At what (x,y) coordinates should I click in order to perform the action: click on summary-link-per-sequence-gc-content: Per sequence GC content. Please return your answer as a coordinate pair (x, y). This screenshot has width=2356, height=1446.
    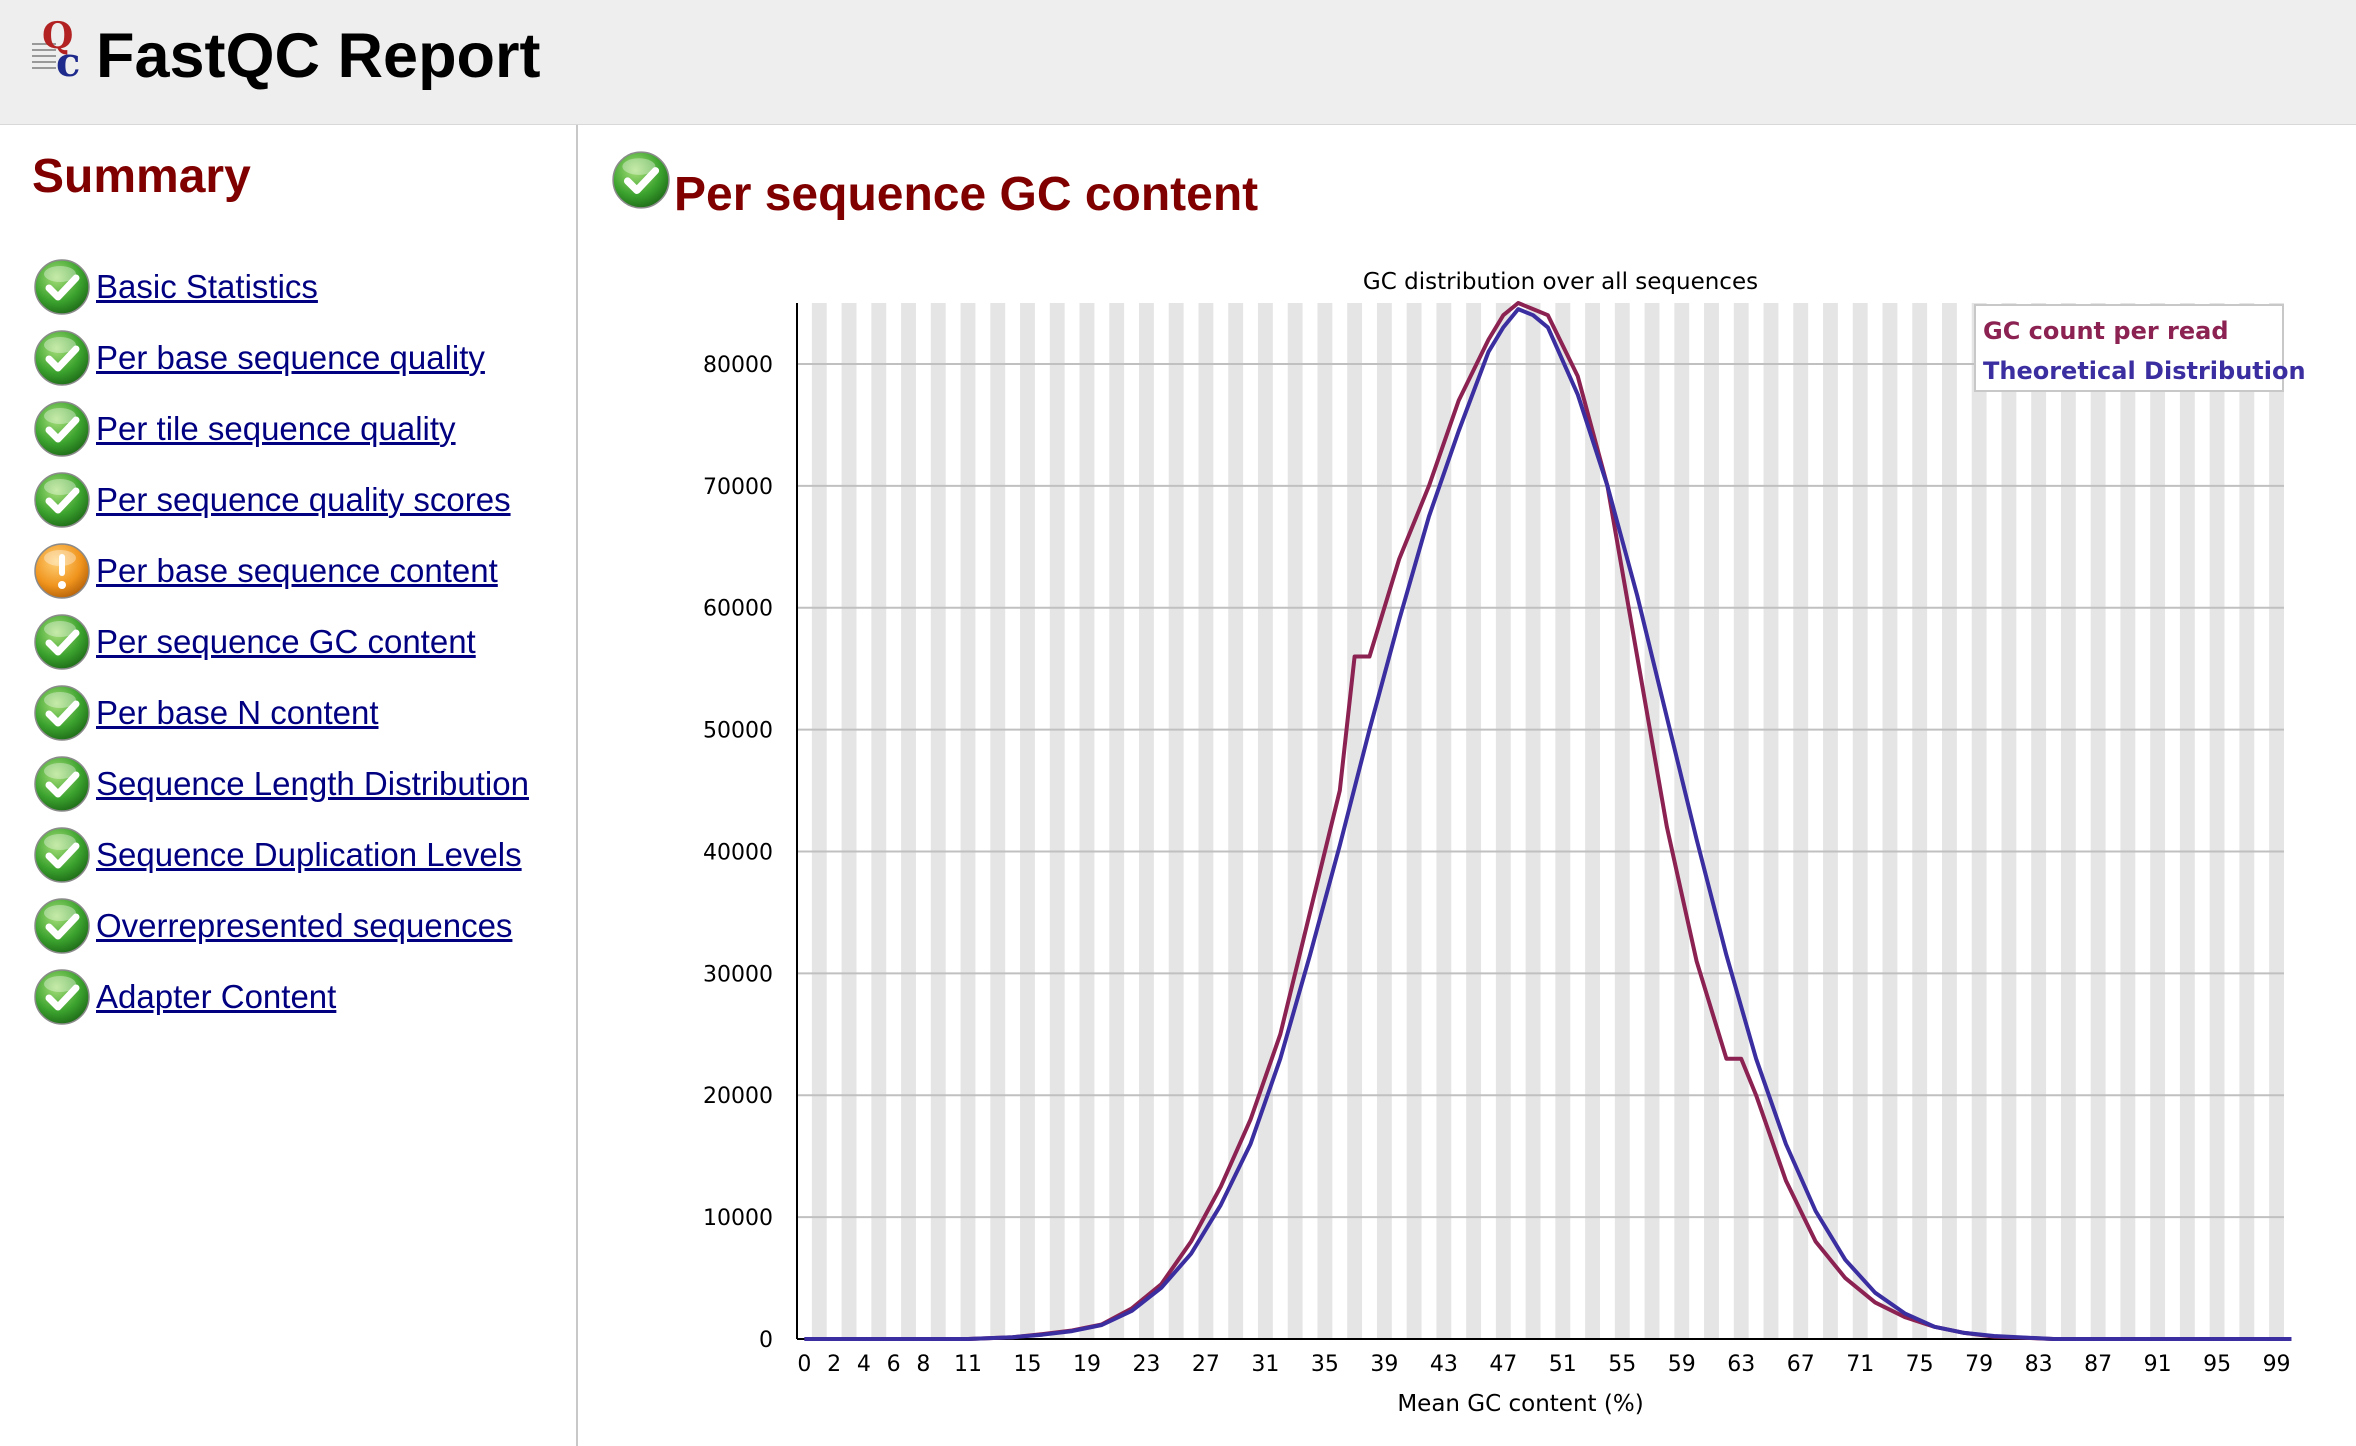
    Looking at the image, I should click on (286, 641).